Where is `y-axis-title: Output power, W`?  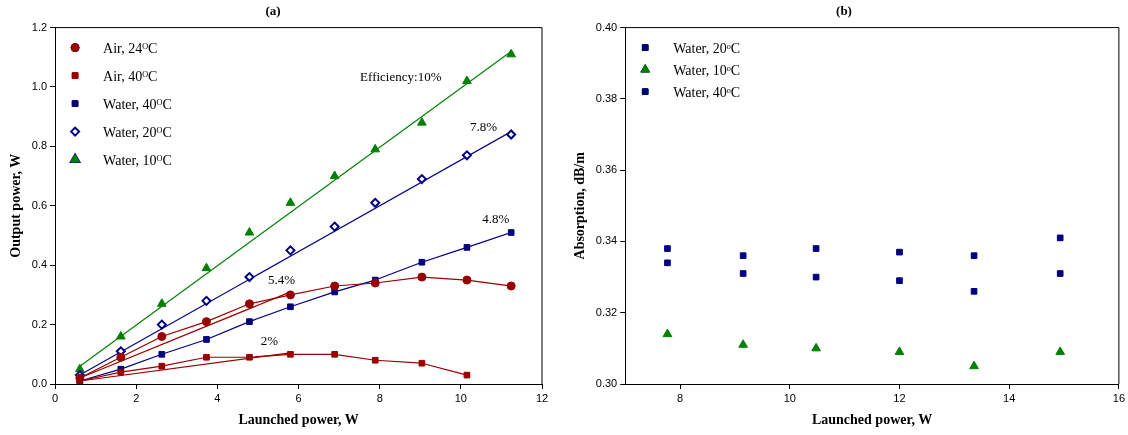
y-axis-title: Output power, W is located at coordinates (16, 205).